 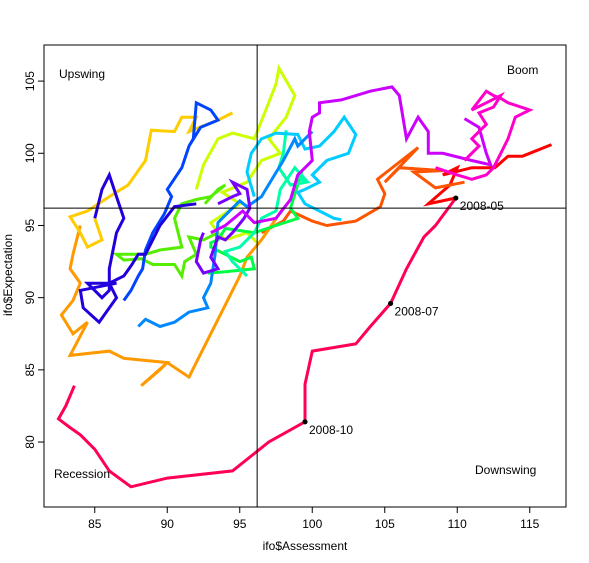 What do you see at coordinates (30, 442) in the screenshot?
I see `y-tick-label: 80` at bounding box center [30, 442].